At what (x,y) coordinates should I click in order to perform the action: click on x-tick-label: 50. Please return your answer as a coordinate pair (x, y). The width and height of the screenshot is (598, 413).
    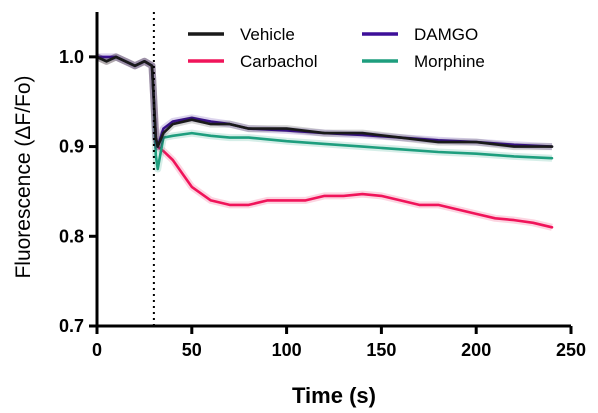
    Looking at the image, I should click on (192, 350).